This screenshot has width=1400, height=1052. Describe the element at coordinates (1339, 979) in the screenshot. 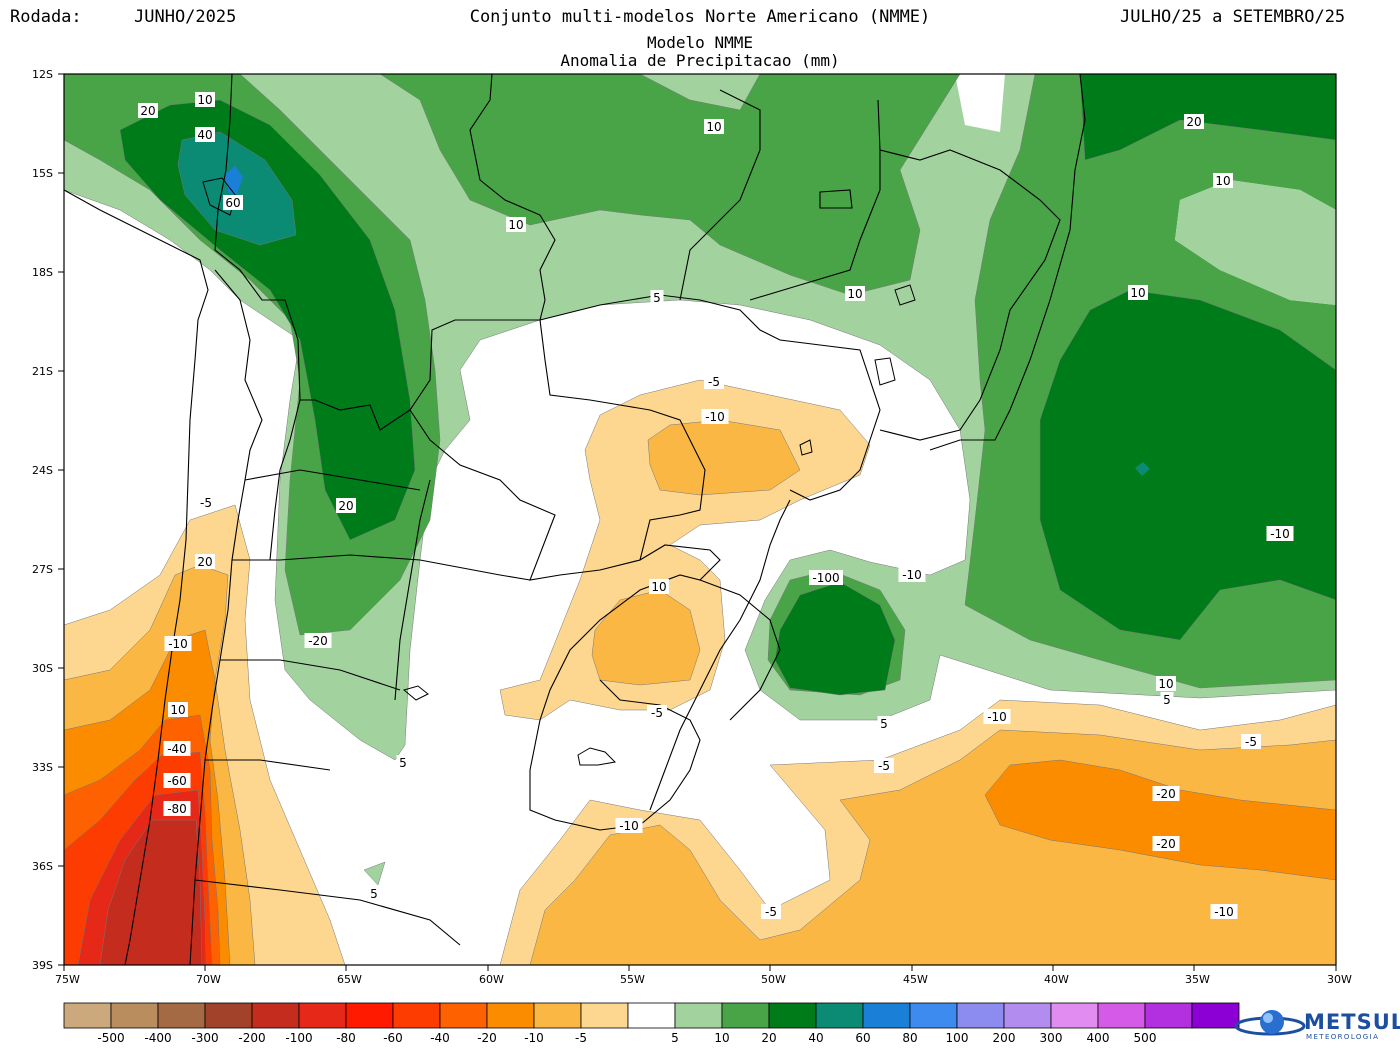

I see `lon-tick: 30W` at that location.